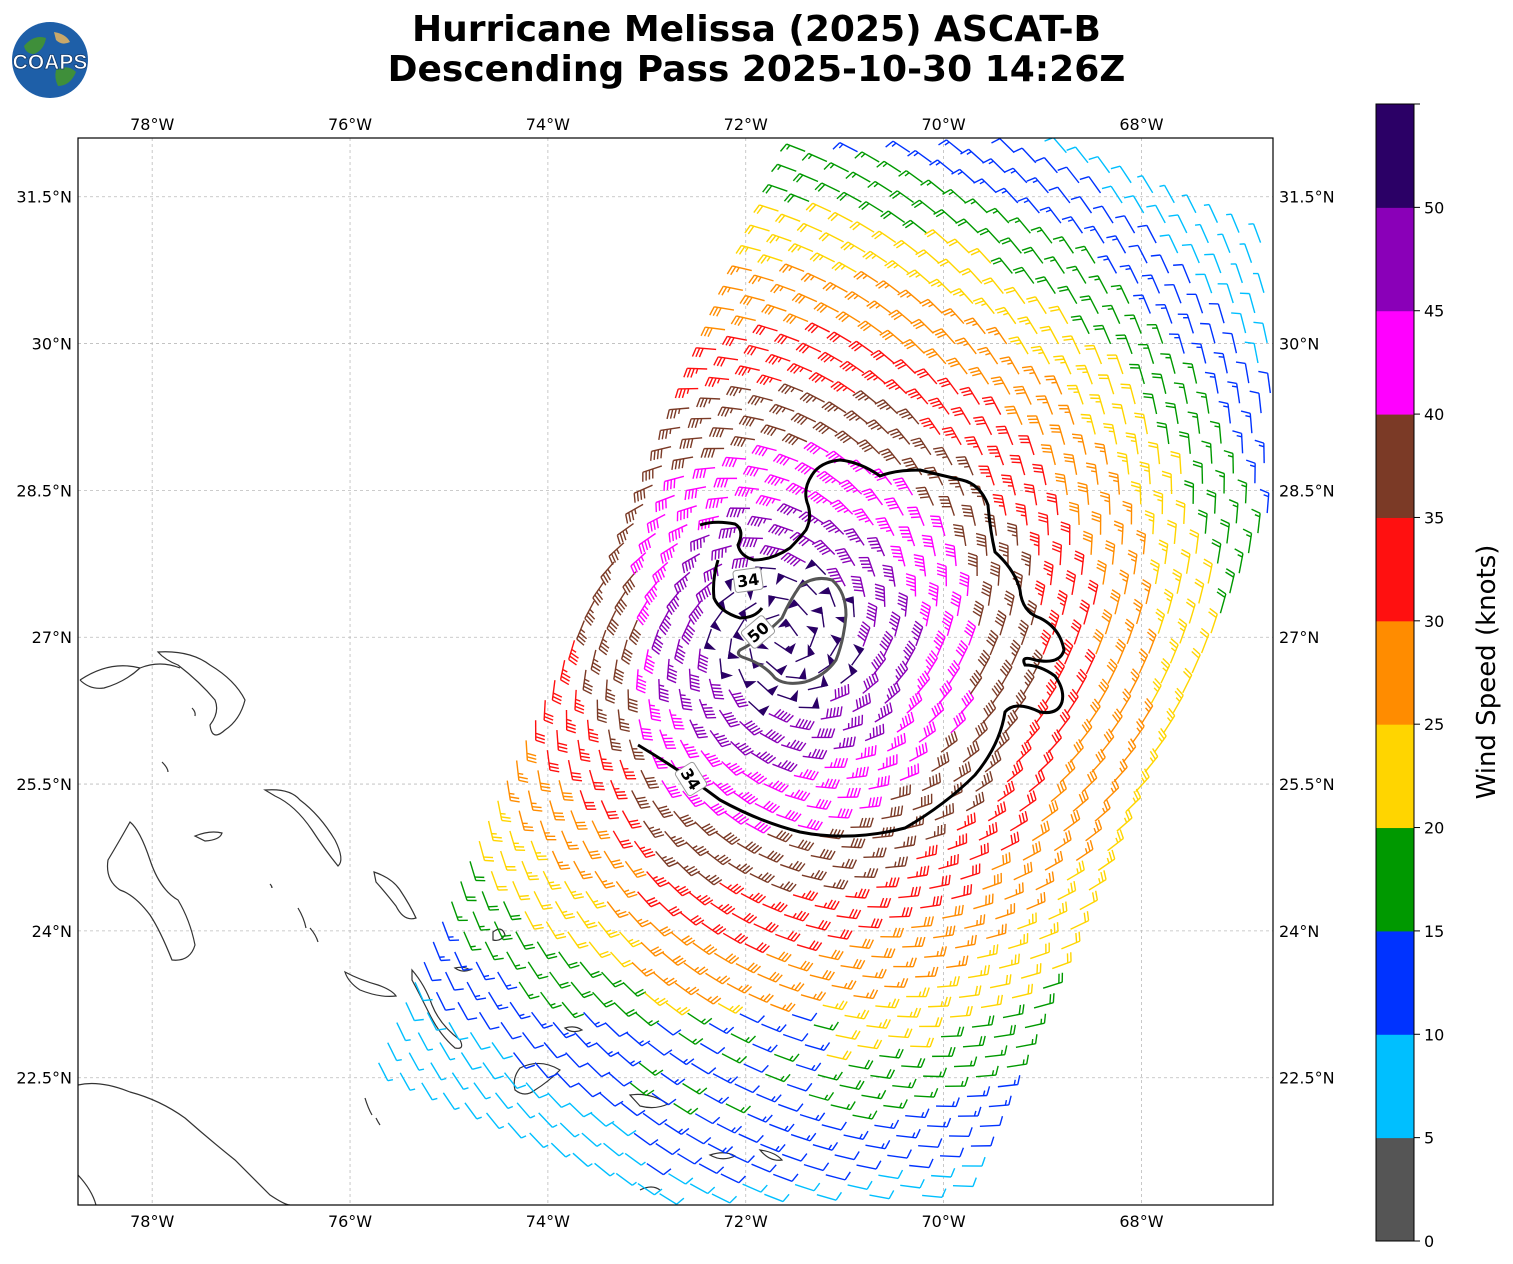 This screenshot has width=1513, height=1264. Describe the element at coordinates (1434, 311) in the screenshot. I see `colorbar-tick-label: 45` at that location.